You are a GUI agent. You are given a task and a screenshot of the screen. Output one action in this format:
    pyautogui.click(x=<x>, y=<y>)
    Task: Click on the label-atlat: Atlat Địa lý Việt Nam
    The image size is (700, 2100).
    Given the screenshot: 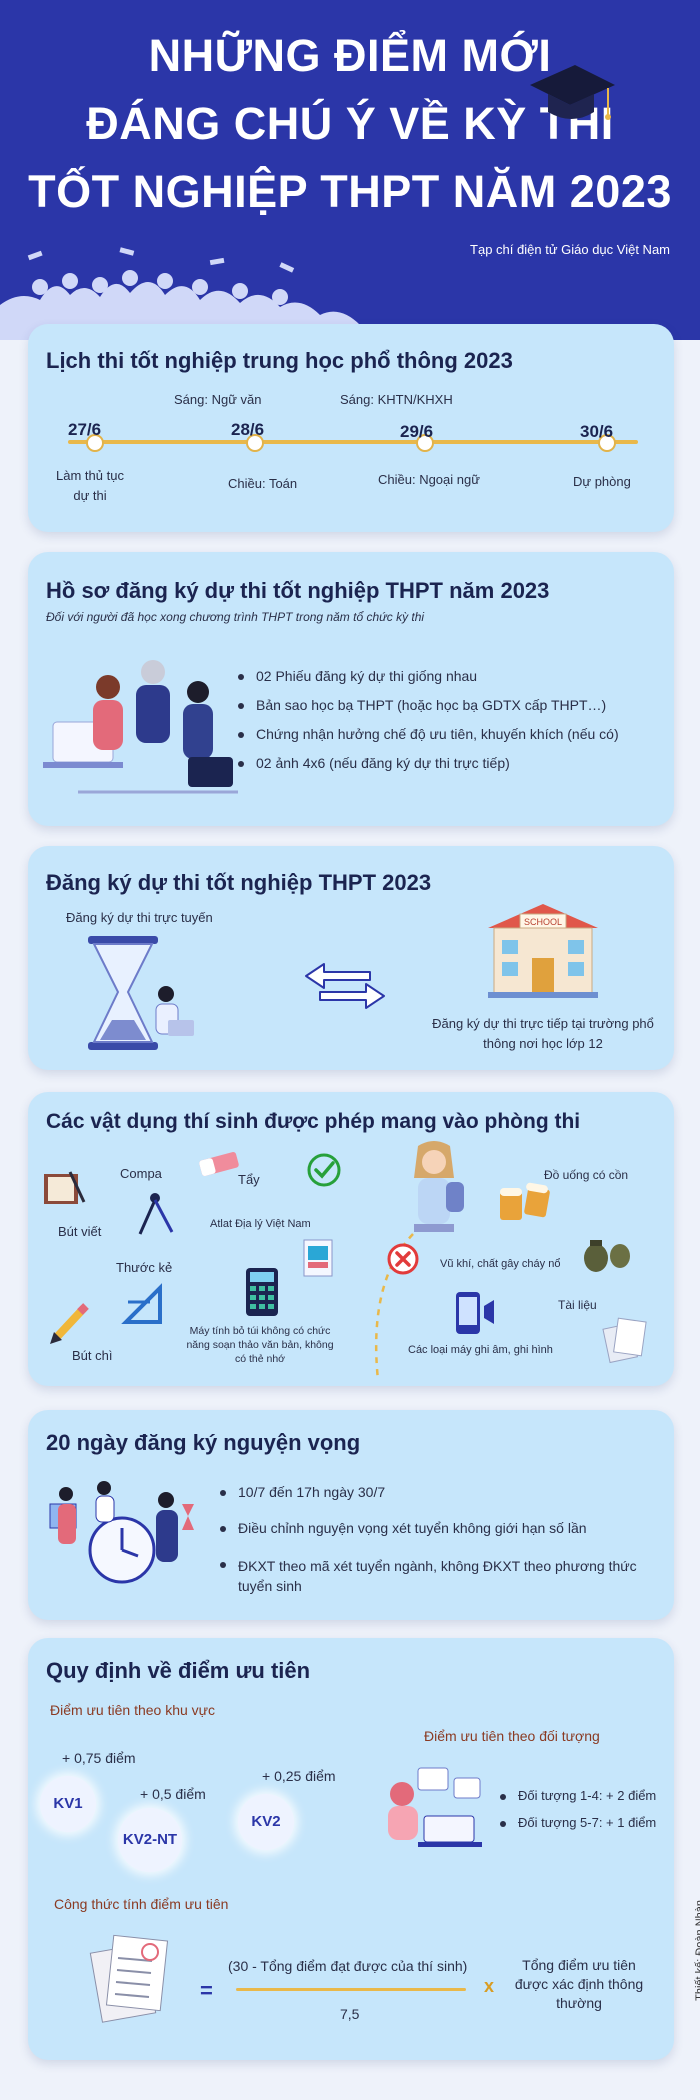 What is the action you would take?
    pyautogui.click(x=260, y=1224)
    